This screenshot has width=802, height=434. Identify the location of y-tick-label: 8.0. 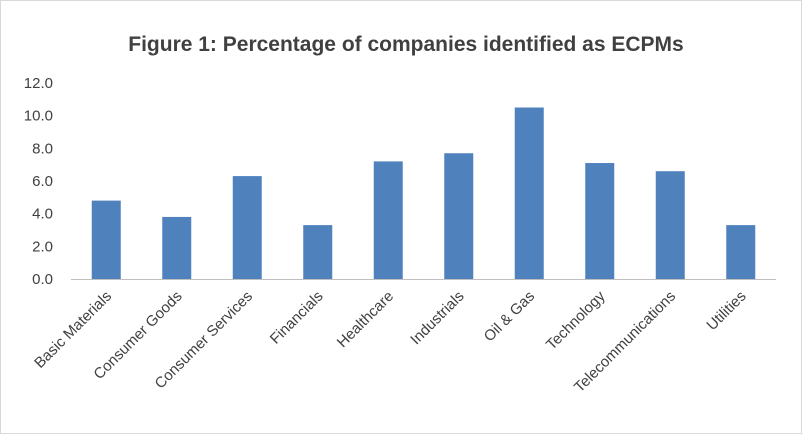
(42, 148).